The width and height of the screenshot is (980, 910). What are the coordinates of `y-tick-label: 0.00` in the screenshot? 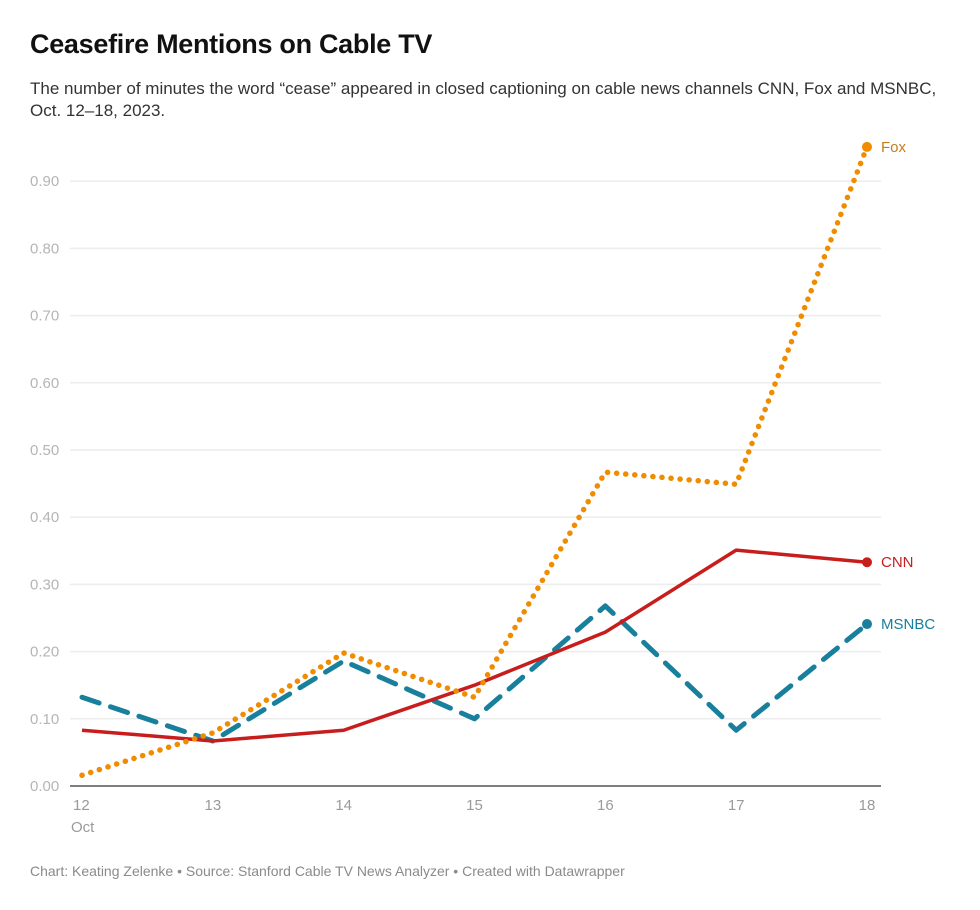 It's located at (44, 786).